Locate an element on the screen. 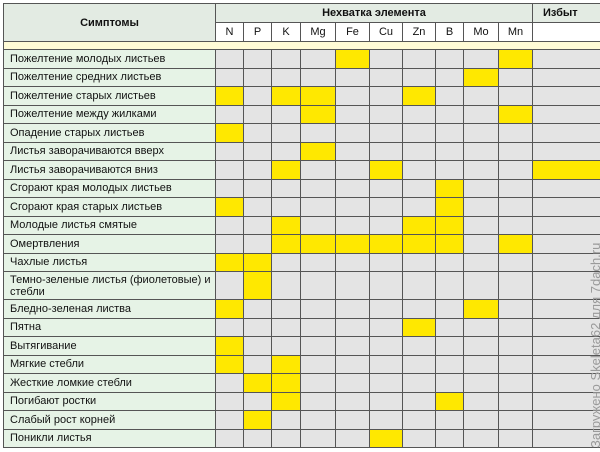 This screenshot has height=452, width=600. header-excess: Избыт is located at coordinates (566, 13).